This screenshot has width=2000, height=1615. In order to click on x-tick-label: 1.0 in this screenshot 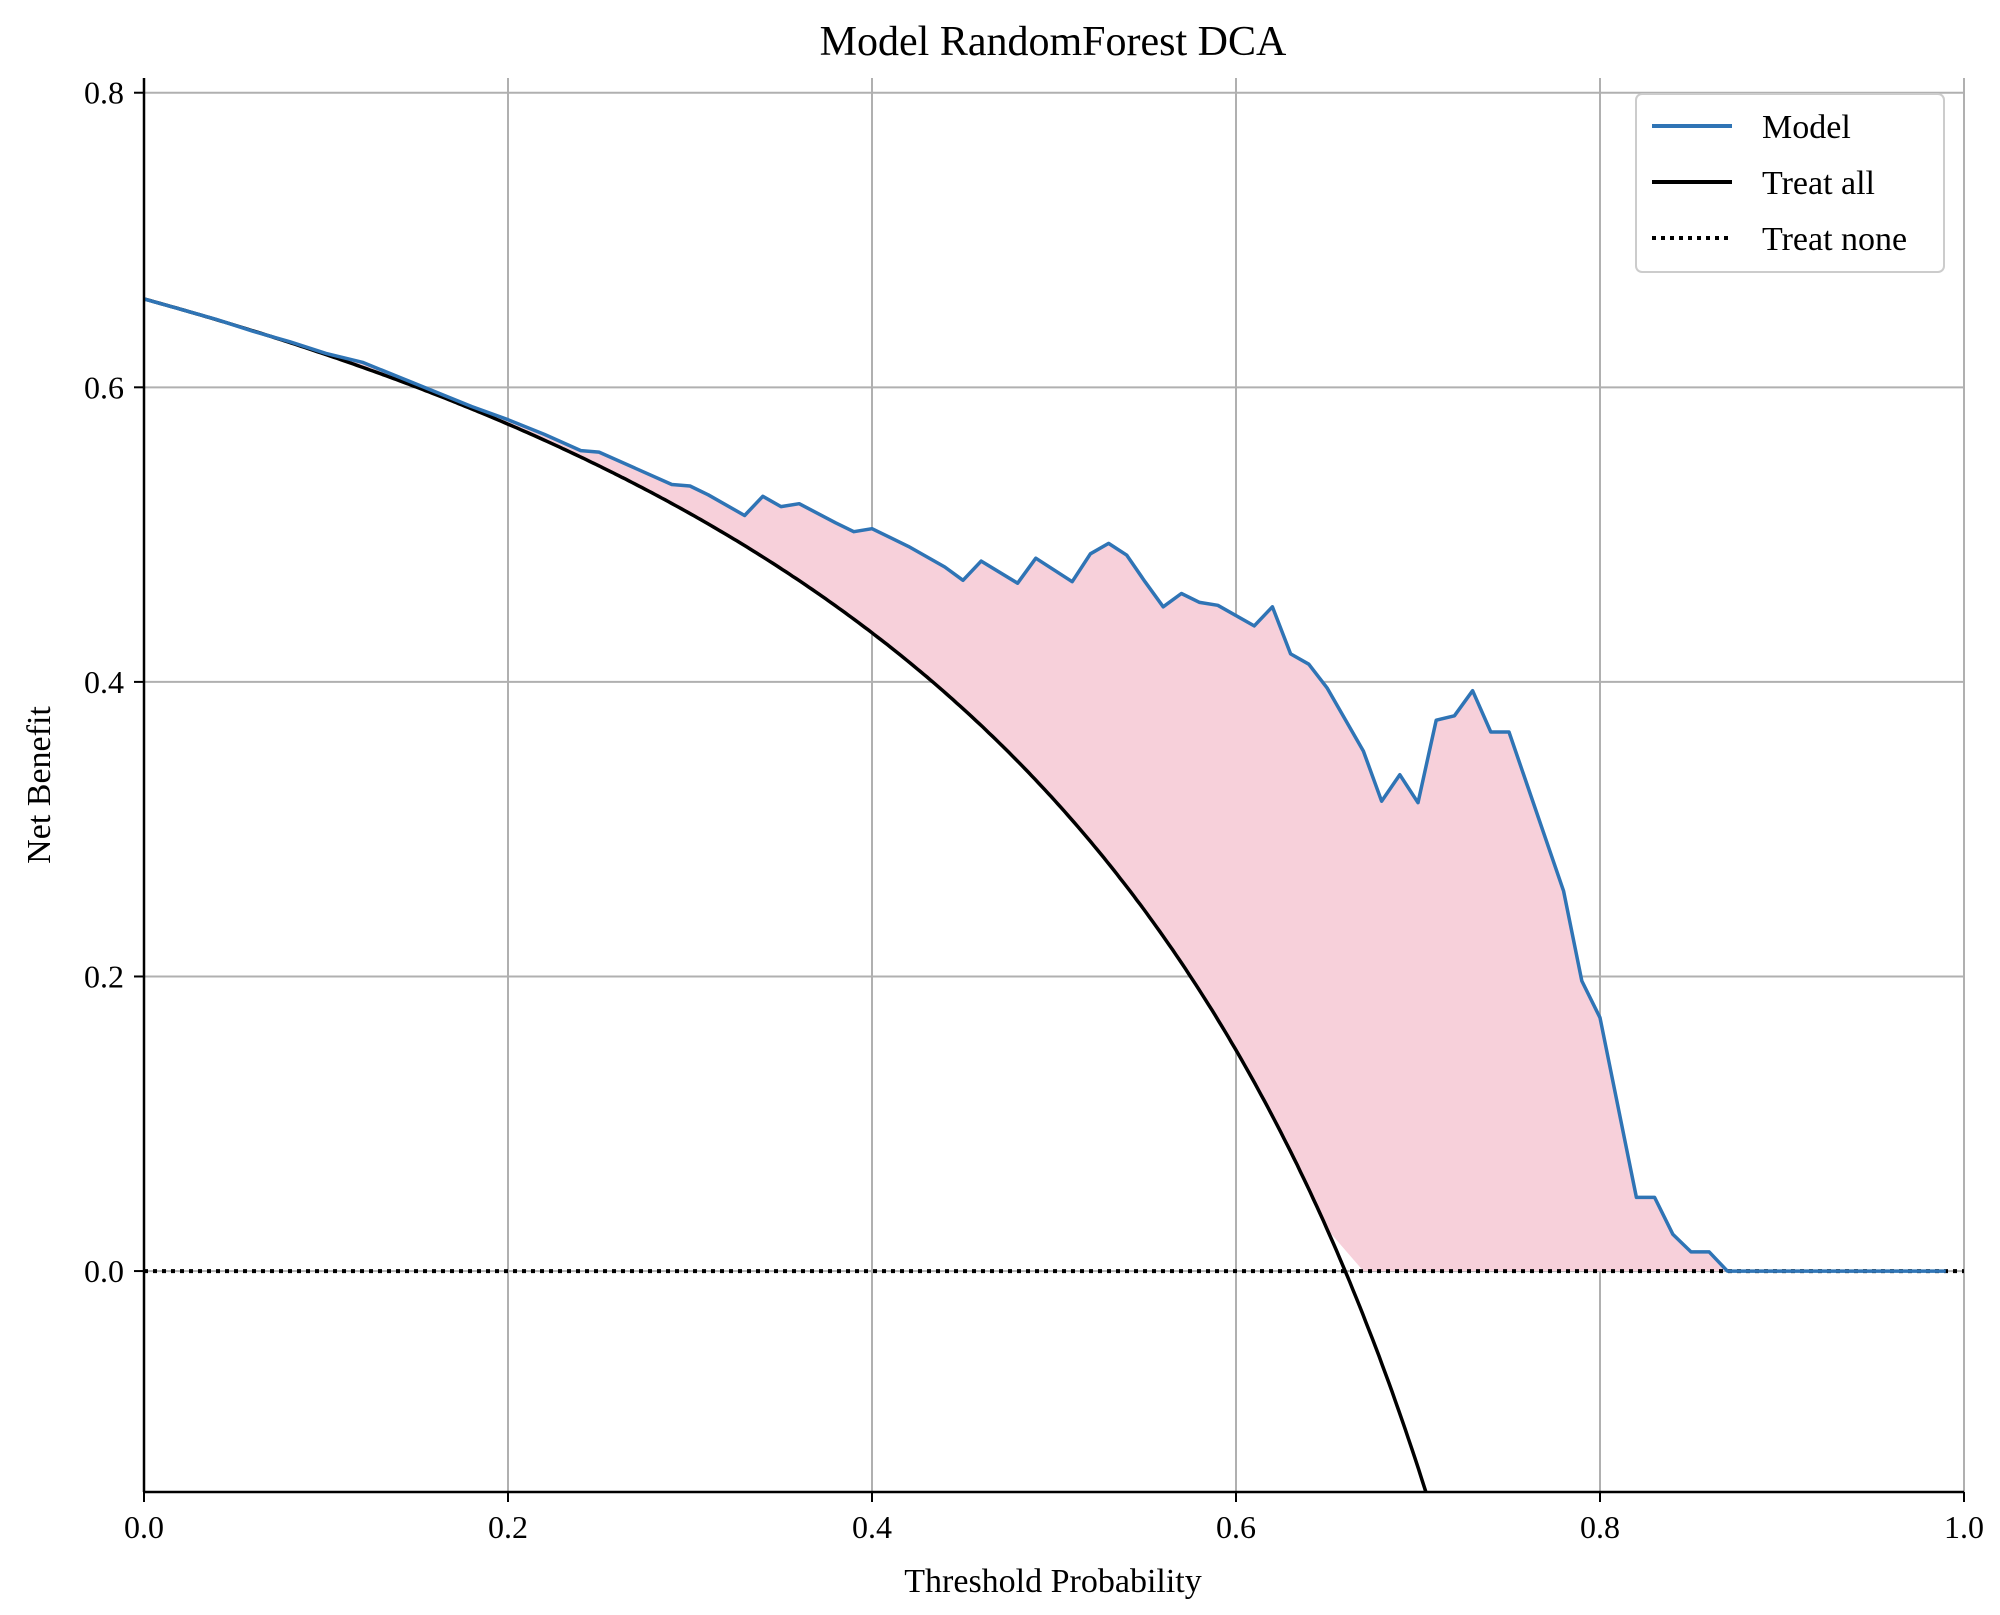, I will do `click(1964, 1527)`.